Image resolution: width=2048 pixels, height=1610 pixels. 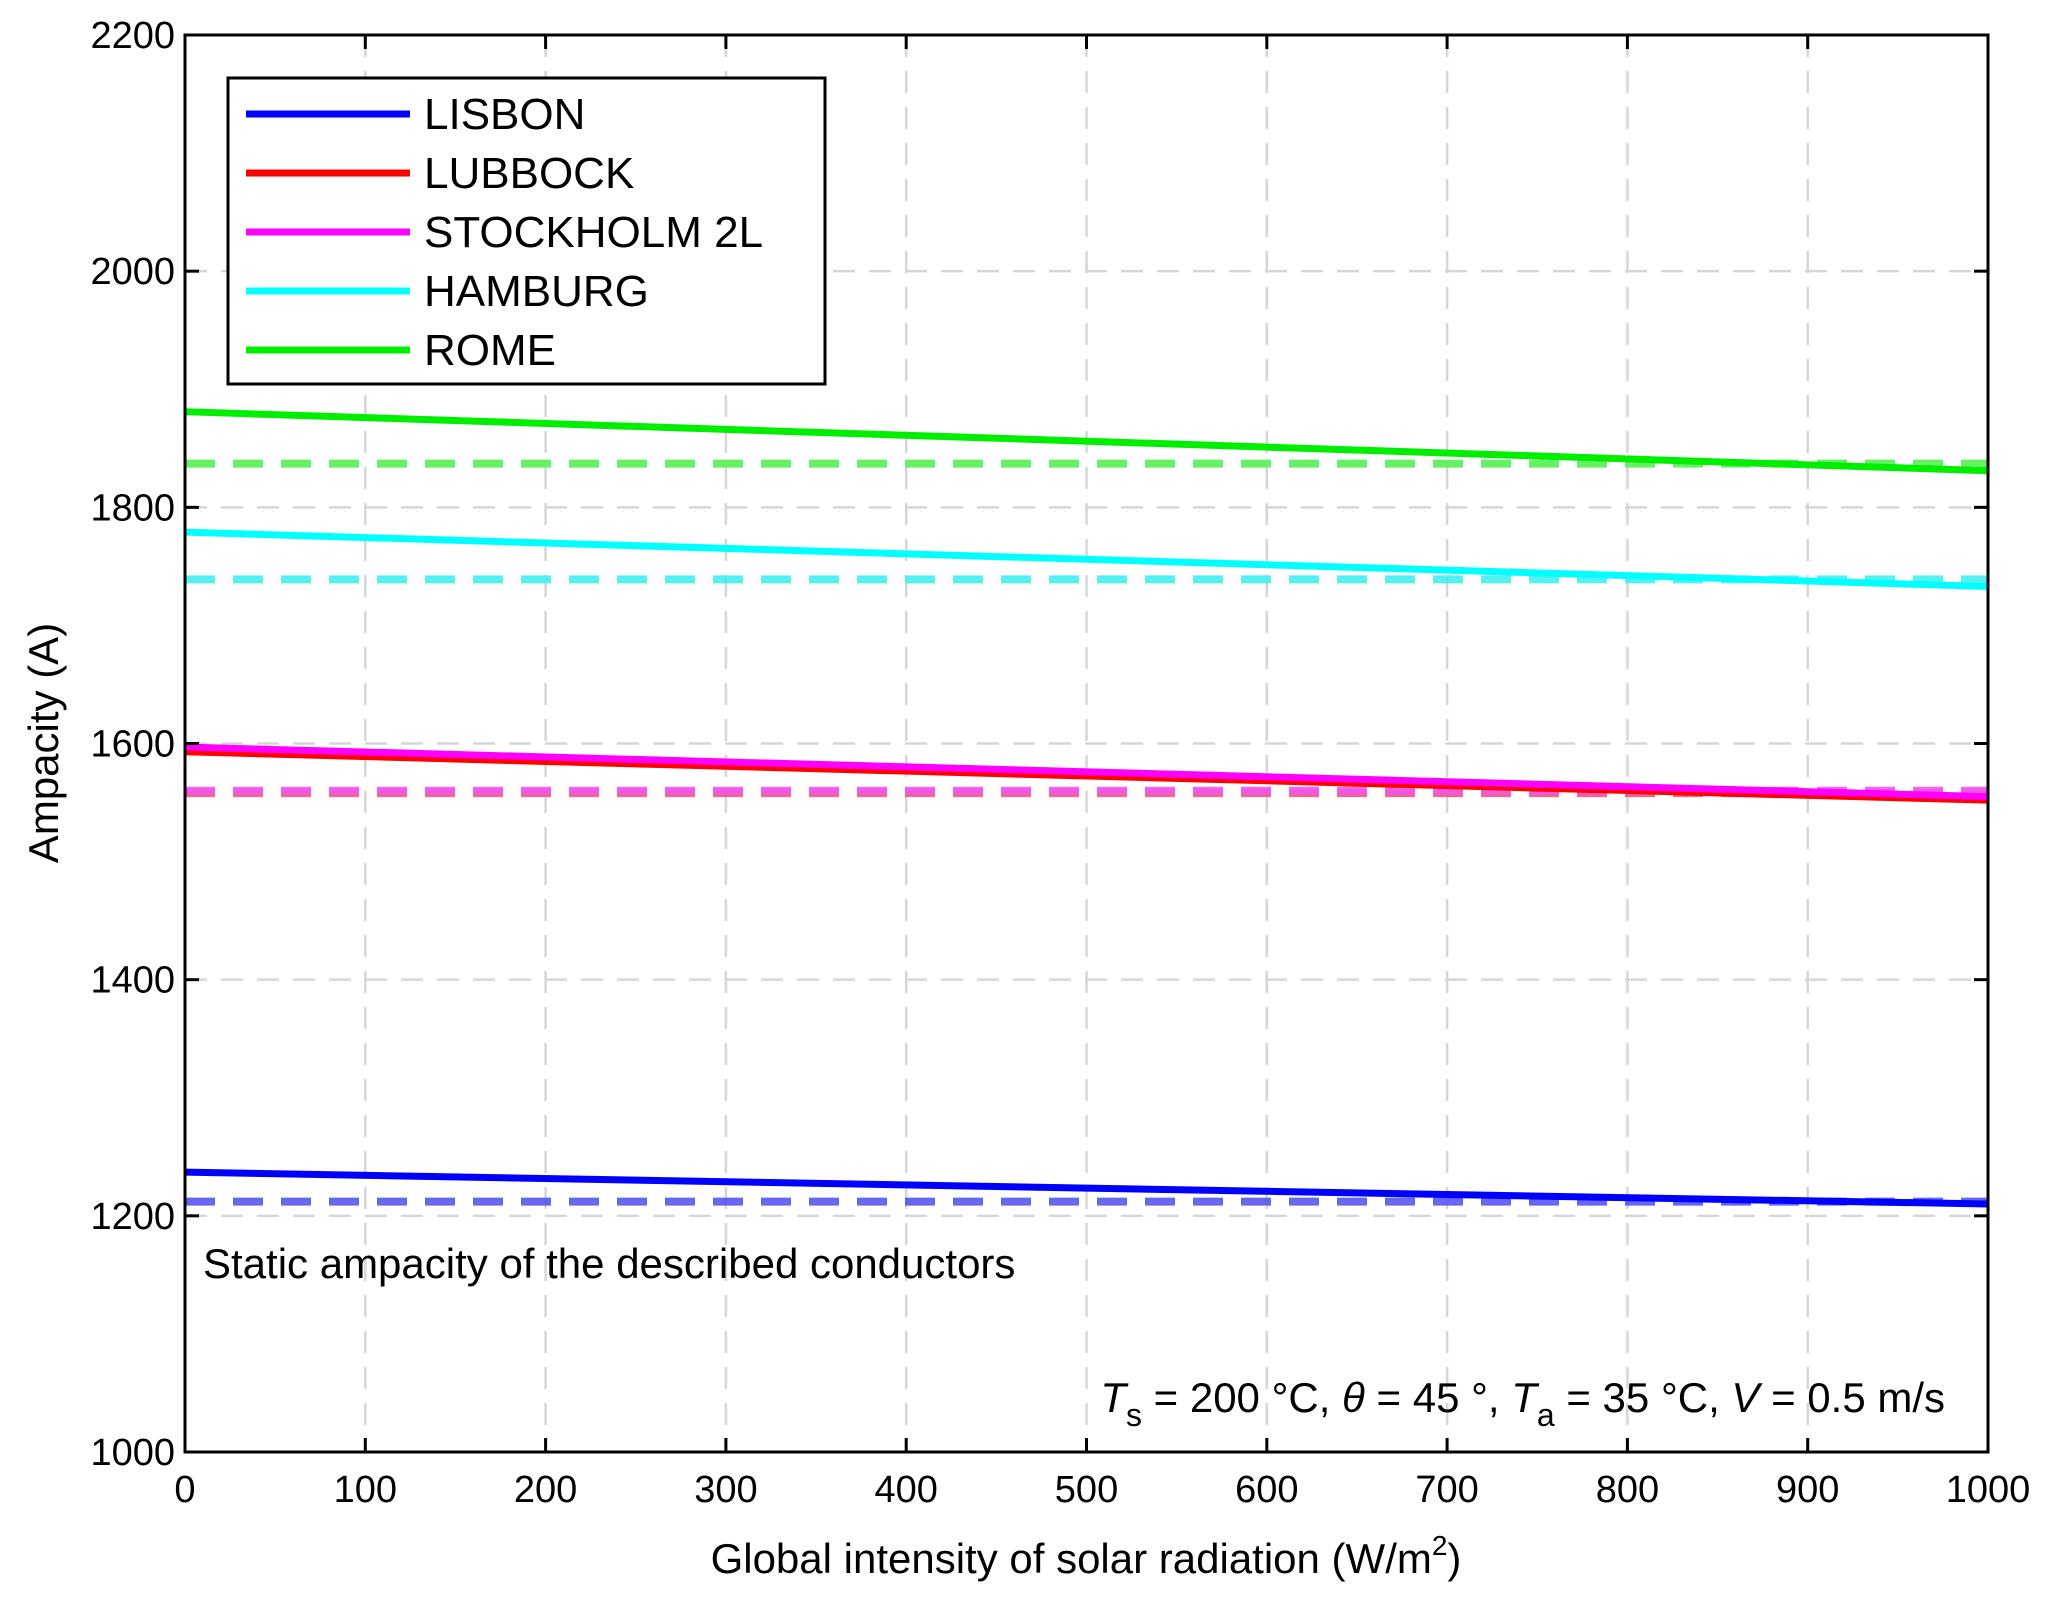 What do you see at coordinates (1086, 441) in the screenshot?
I see `series-line-rome` at bounding box center [1086, 441].